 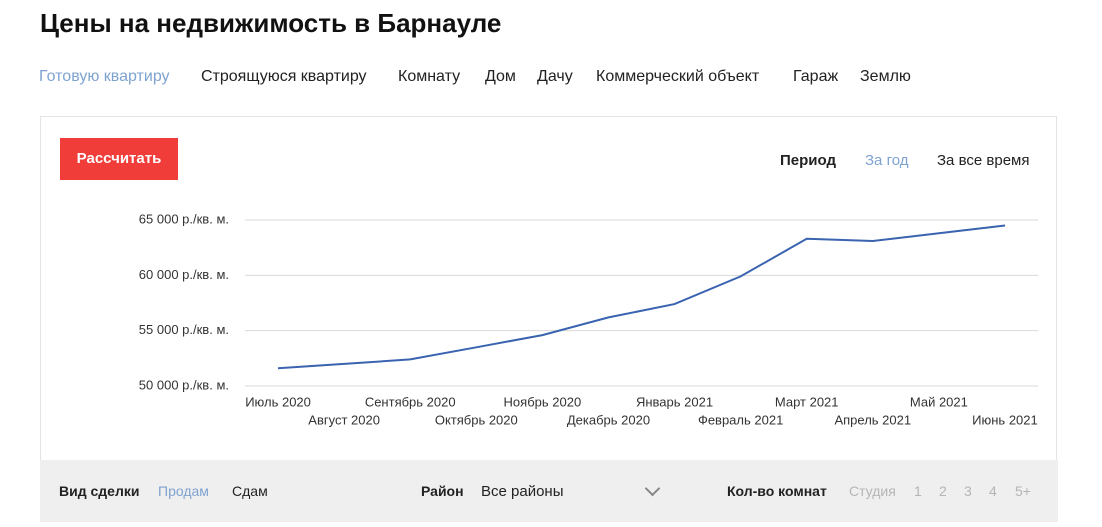 I want to click on filter-option: 3, so click(x=968, y=491).